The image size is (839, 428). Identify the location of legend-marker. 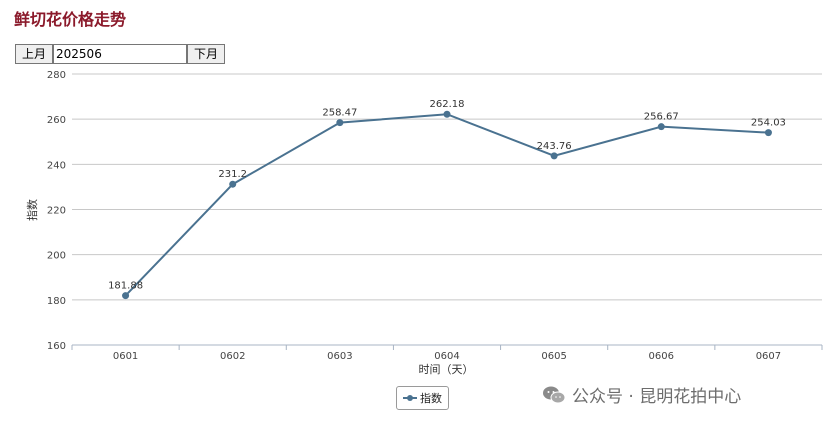
(410, 398).